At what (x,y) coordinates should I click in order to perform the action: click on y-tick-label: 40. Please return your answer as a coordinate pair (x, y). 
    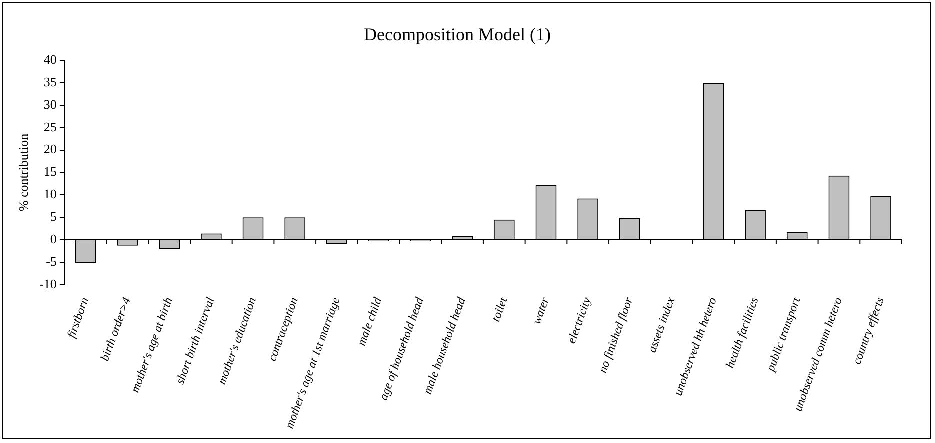
    Looking at the image, I should click on (50, 60).